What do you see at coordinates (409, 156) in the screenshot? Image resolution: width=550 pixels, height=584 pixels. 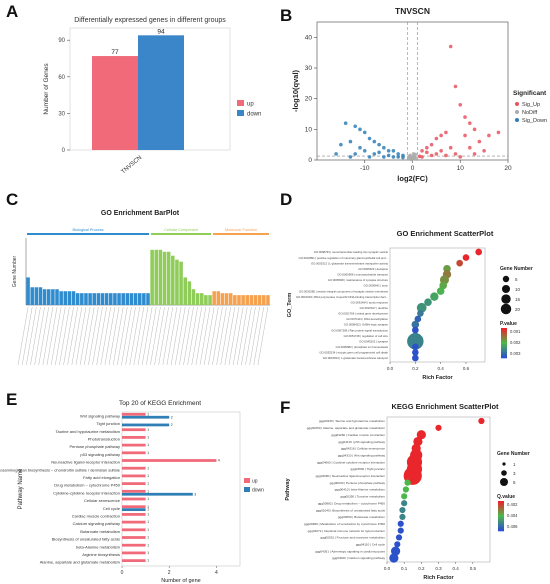 I see `panel-b-point-nodiff` at bounding box center [409, 156].